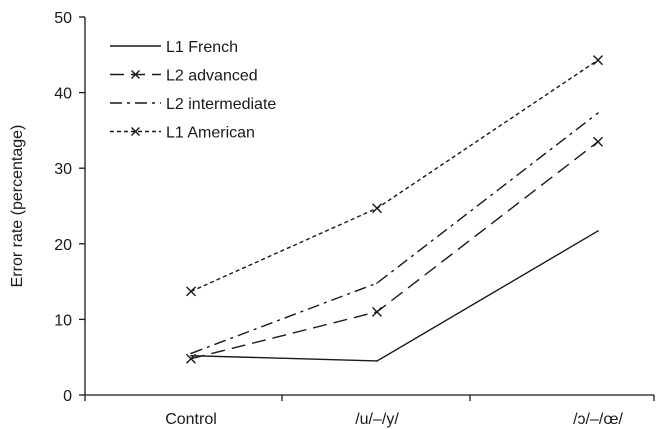 The height and width of the screenshot is (429, 665). I want to click on x-tick-label: /ɔ/–/œ/, so click(598, 419).